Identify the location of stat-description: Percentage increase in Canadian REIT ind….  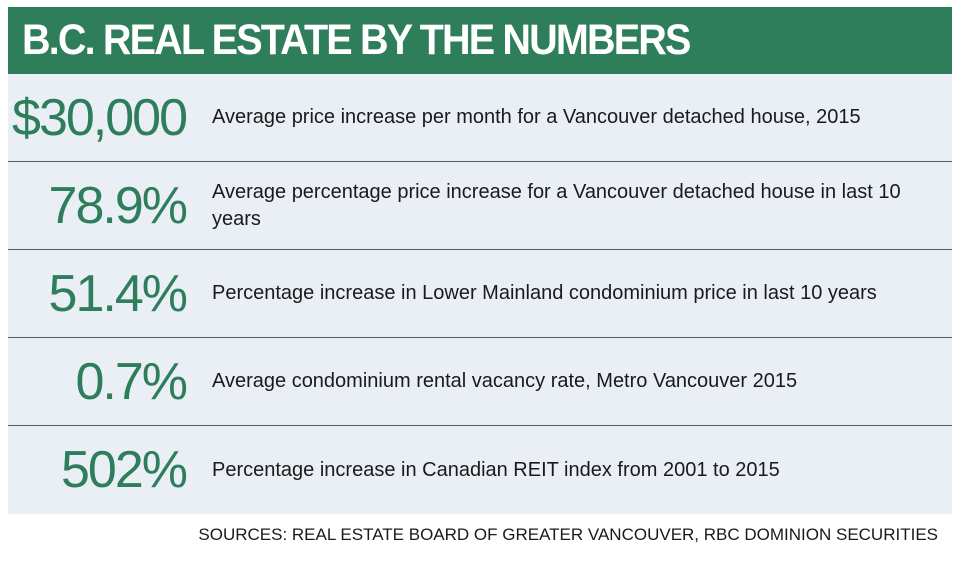
(496, 469).